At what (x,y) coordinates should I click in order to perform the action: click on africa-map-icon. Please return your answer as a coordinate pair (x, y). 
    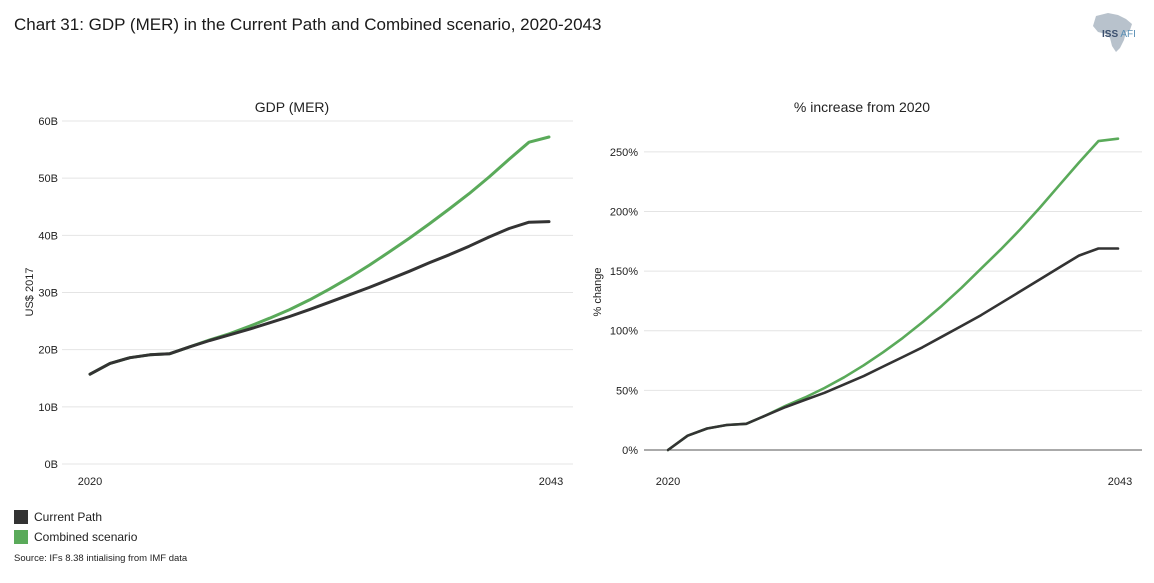
    Looking at the image, I should click on (1112, 32).